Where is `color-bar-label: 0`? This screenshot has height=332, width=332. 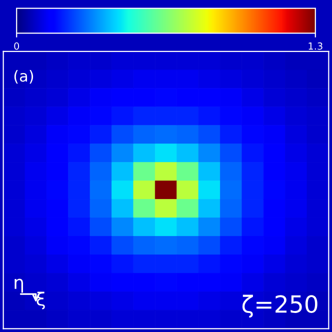 color-bar-label: 0 is located at coordinates (17, 46).